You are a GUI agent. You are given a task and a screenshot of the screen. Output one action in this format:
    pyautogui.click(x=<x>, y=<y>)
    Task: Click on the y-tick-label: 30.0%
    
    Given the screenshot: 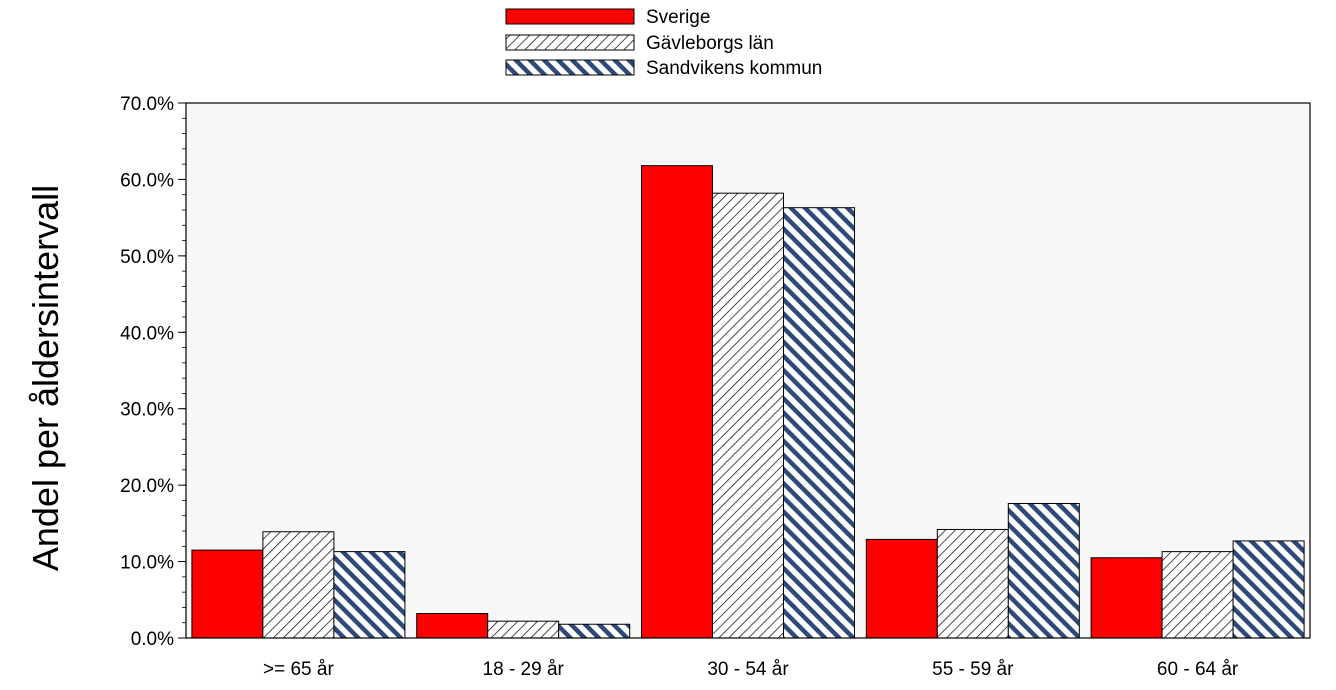 What is the action you would take?
    pyautogui.click(x=147, y=410)
    